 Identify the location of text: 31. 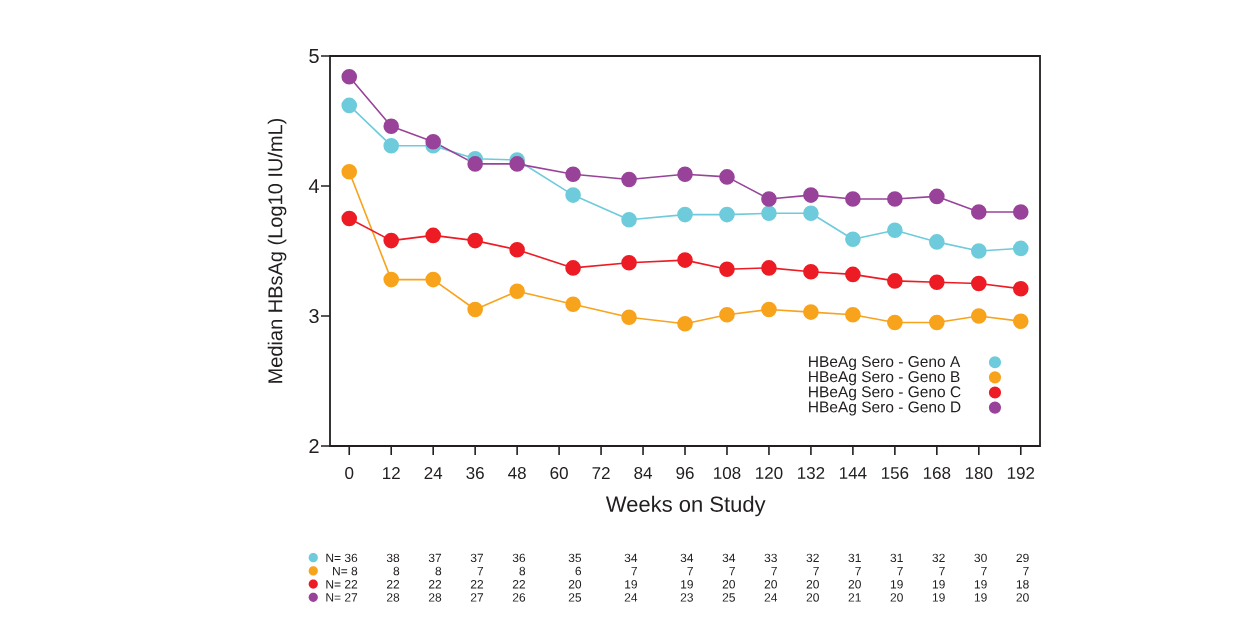
(896, 558).